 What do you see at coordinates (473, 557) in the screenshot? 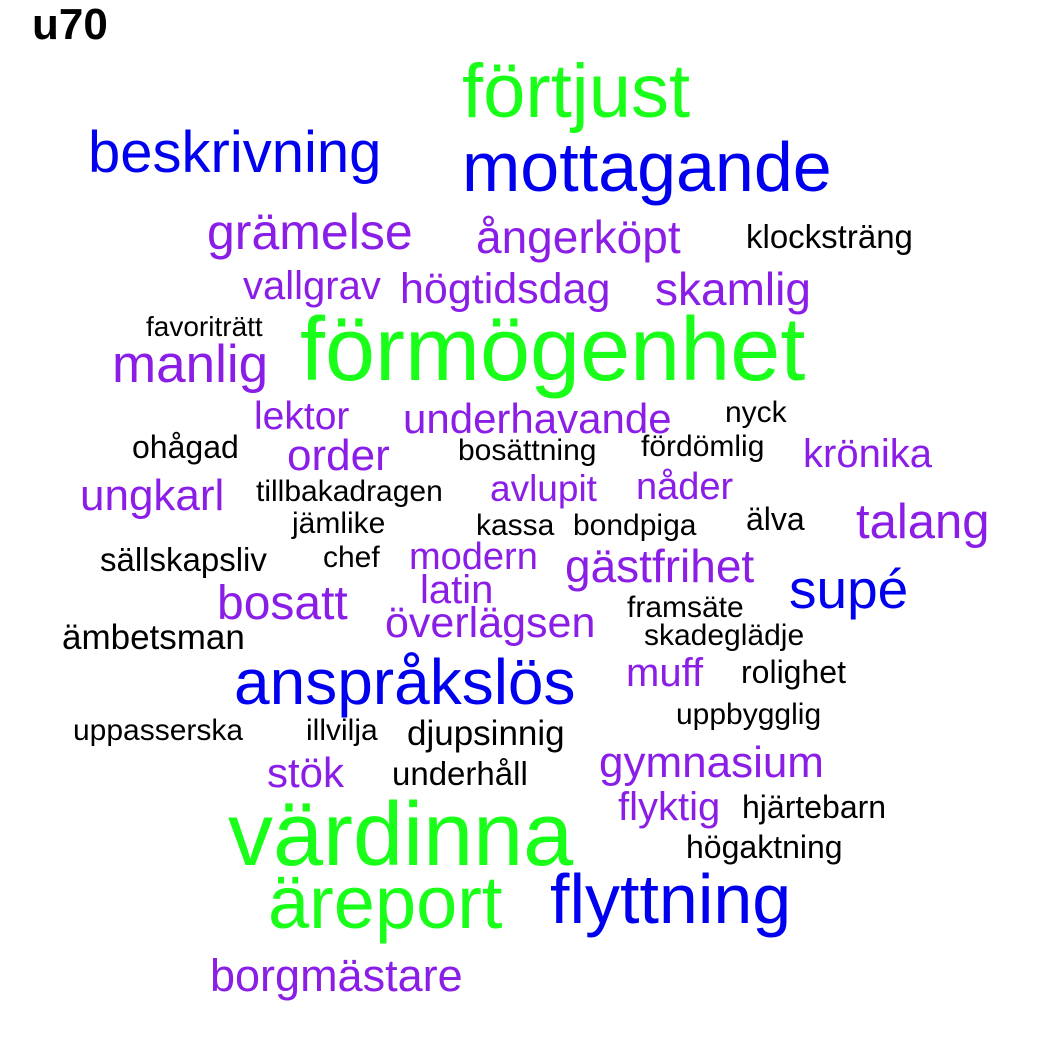
I see `word-modern: modern` at bounding box center [473, 557].